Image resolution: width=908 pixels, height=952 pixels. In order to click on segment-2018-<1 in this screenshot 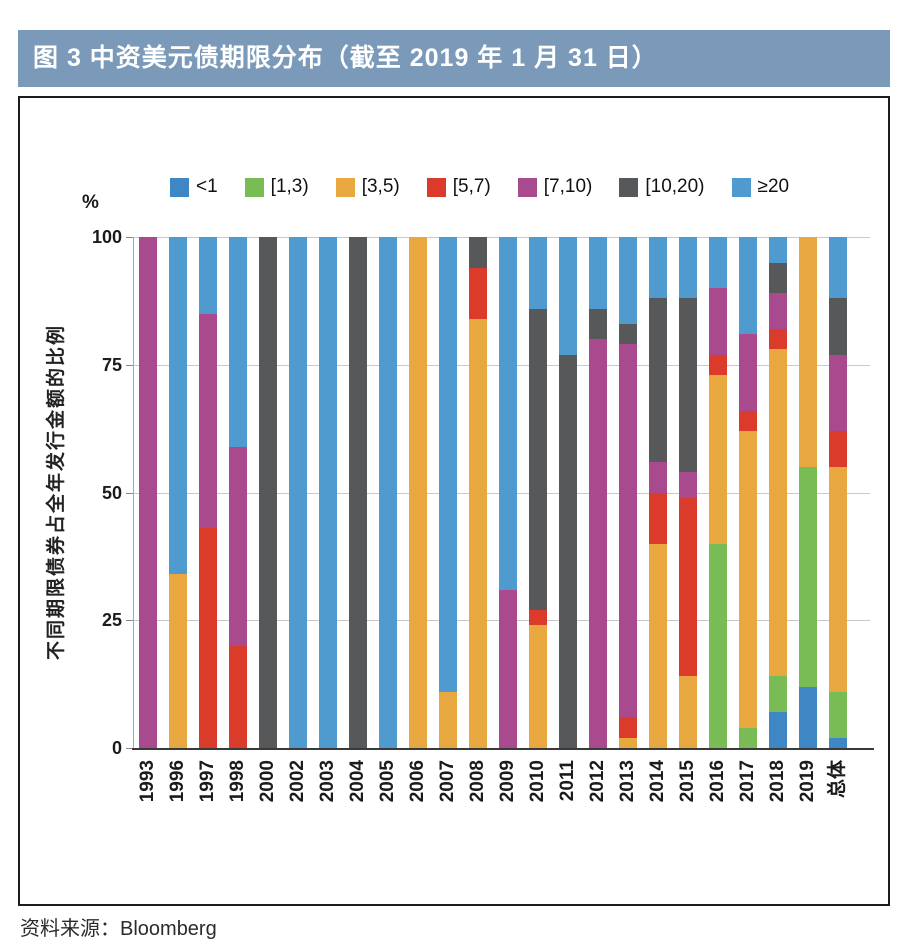, I will do `click(778, 730)`.